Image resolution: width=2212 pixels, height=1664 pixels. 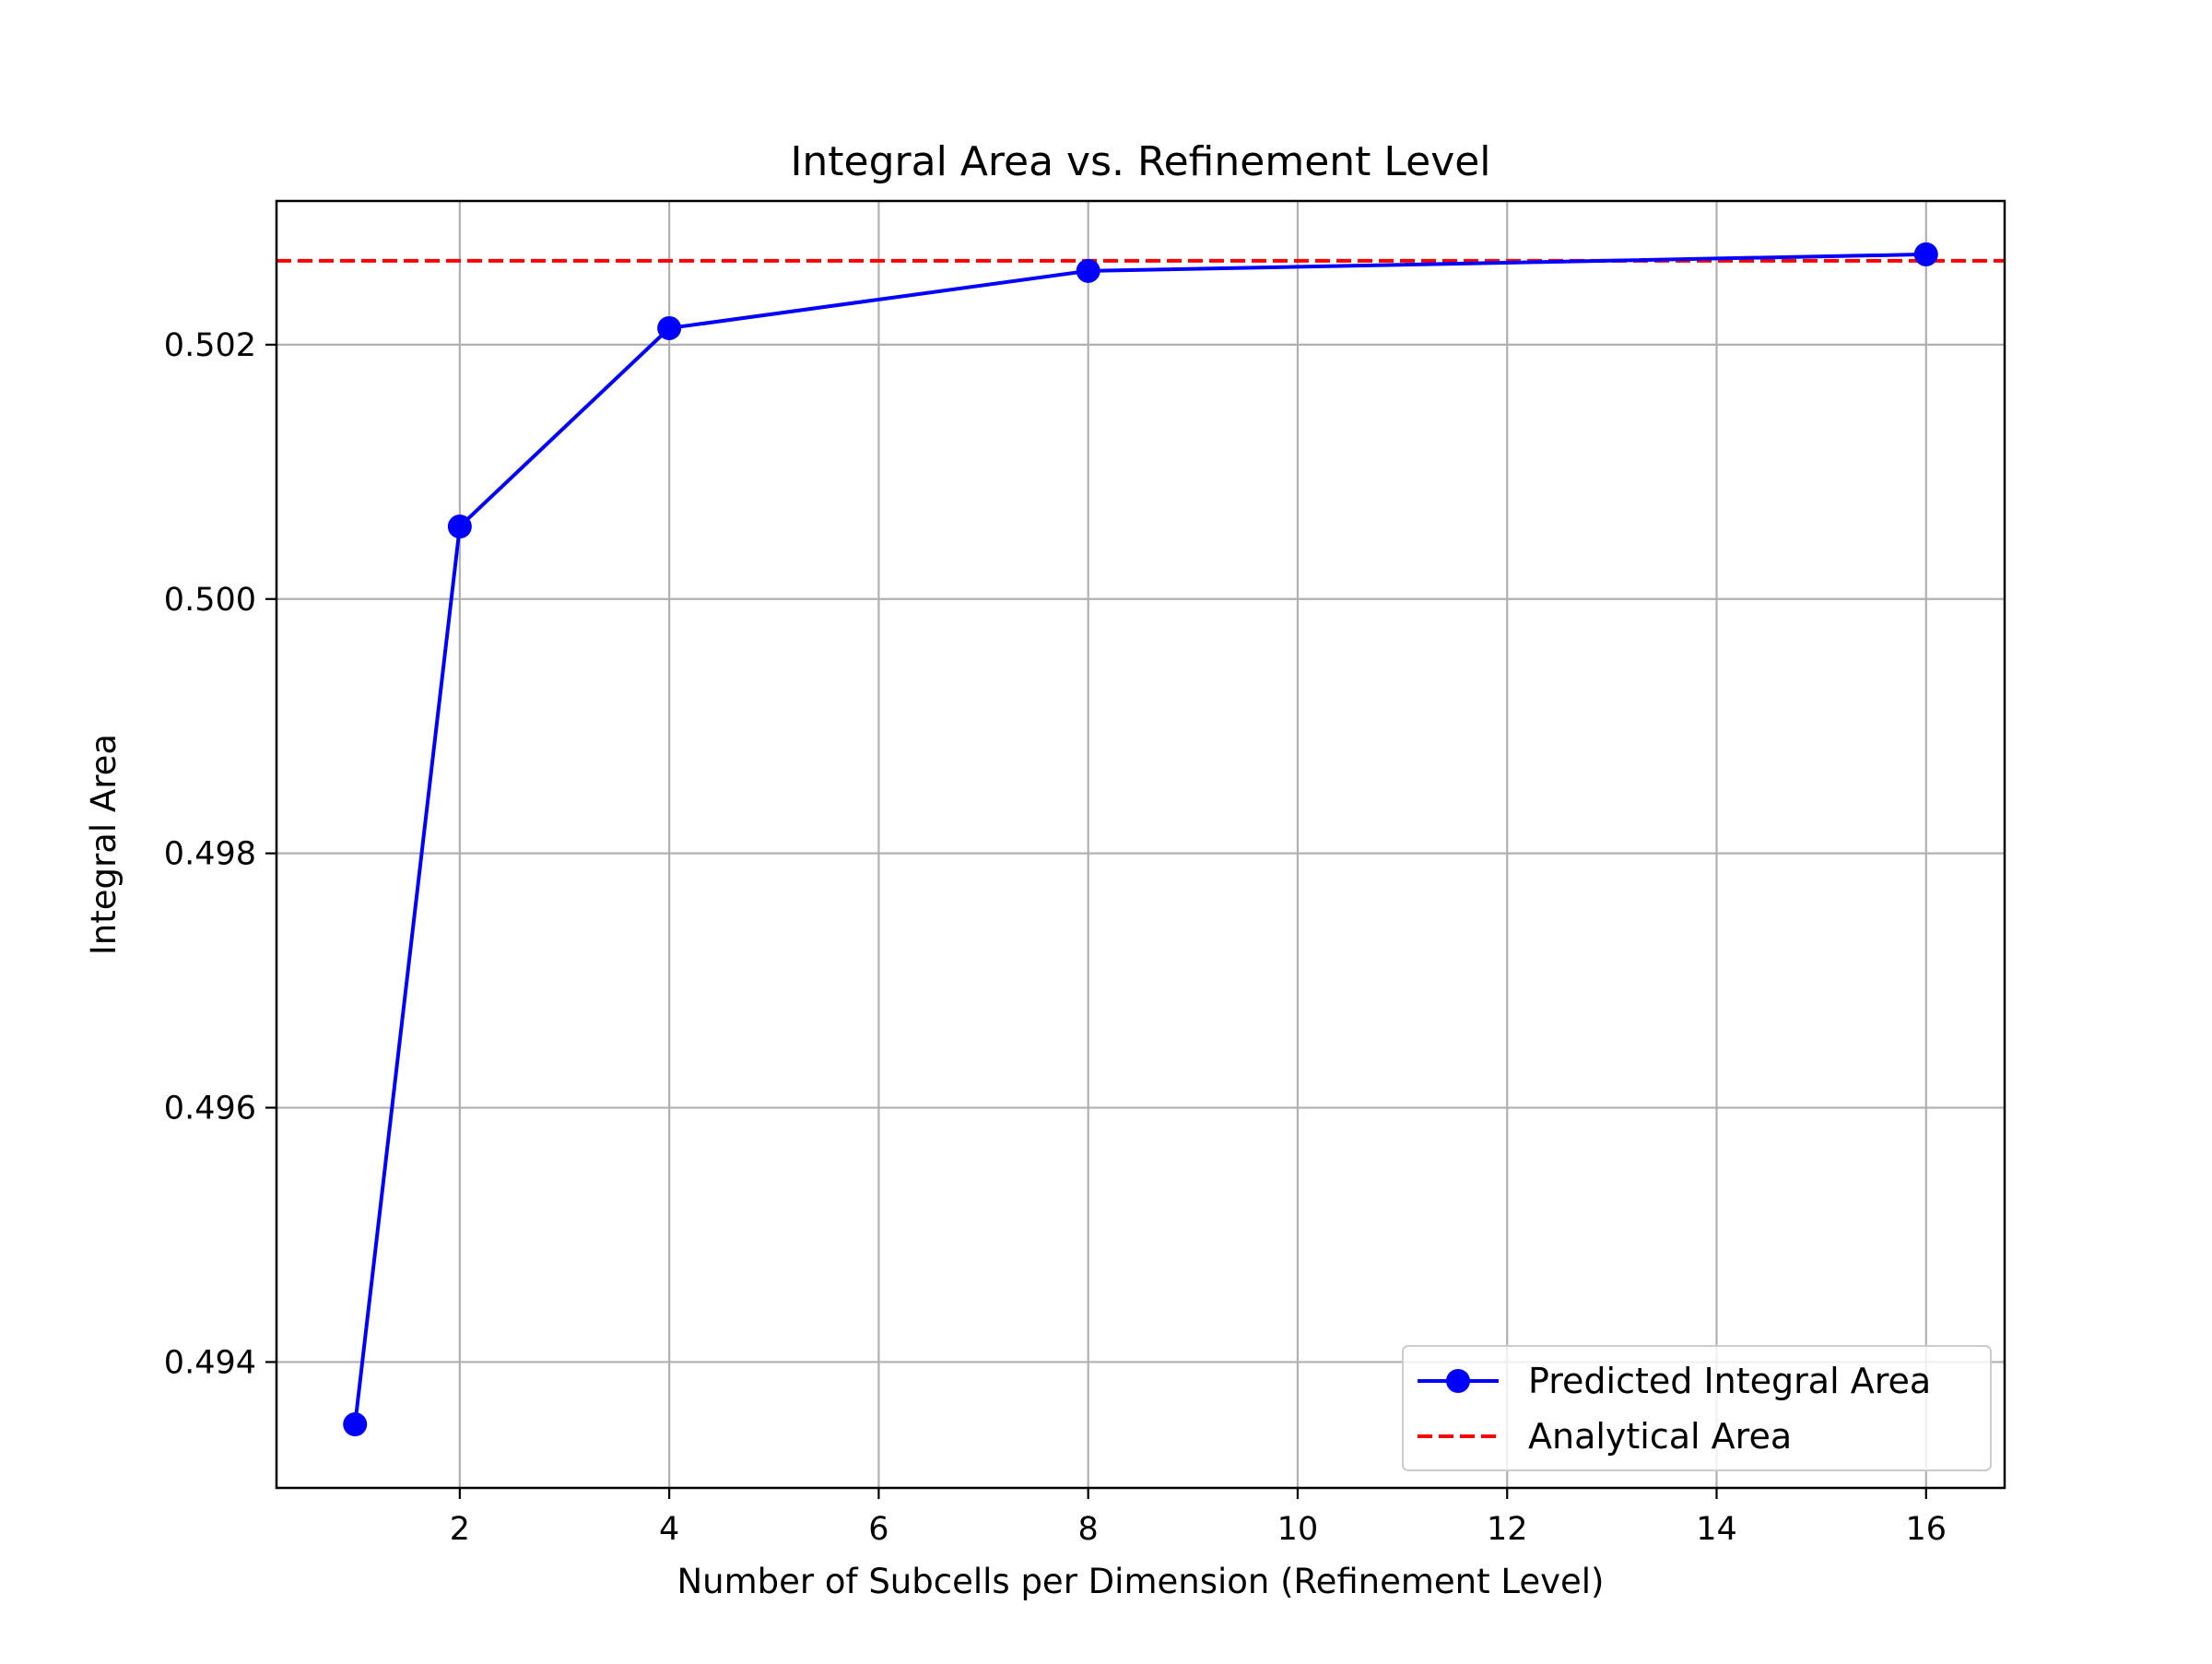 I want to click on x-tick-label: 14, so click(x=1716, y=1529).